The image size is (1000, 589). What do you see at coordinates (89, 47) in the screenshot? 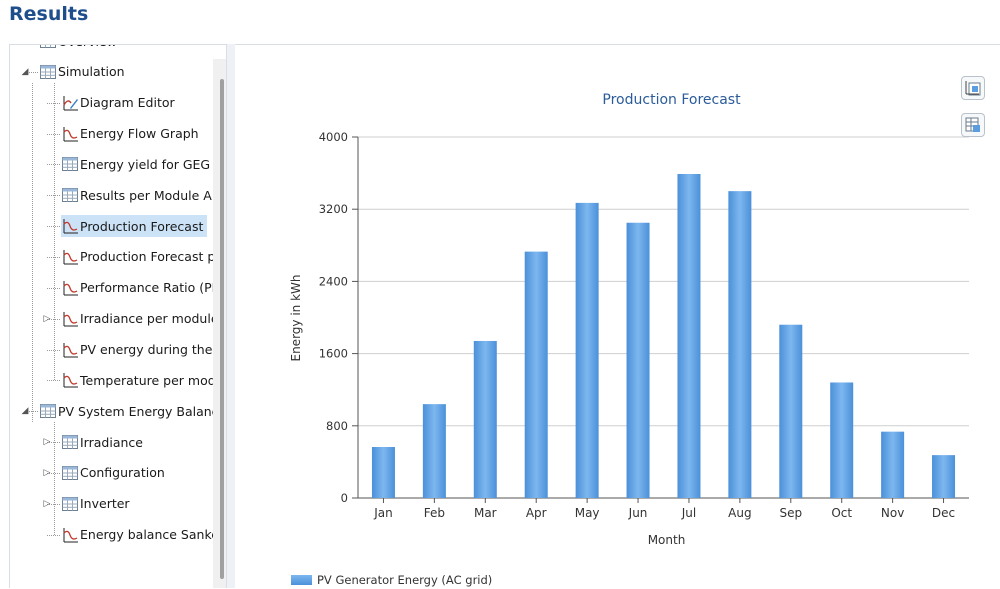
I see `tree-item-label: Overview` at bounding box center [89, 47].